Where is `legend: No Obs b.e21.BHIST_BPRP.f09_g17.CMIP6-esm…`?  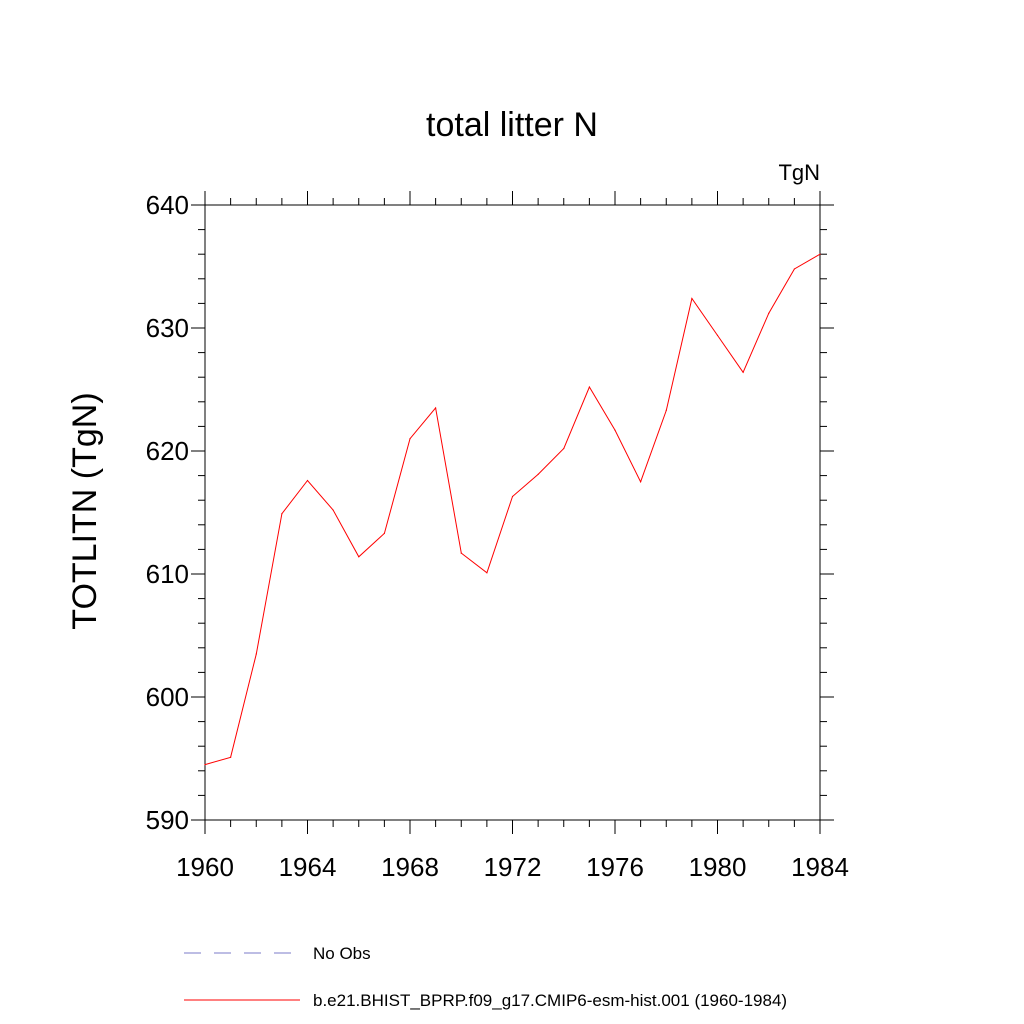 legend: No Obs b.e21.BHIST_BPRP.f09_g17.CMIP6-esm… is located at coordinates (485, 977).